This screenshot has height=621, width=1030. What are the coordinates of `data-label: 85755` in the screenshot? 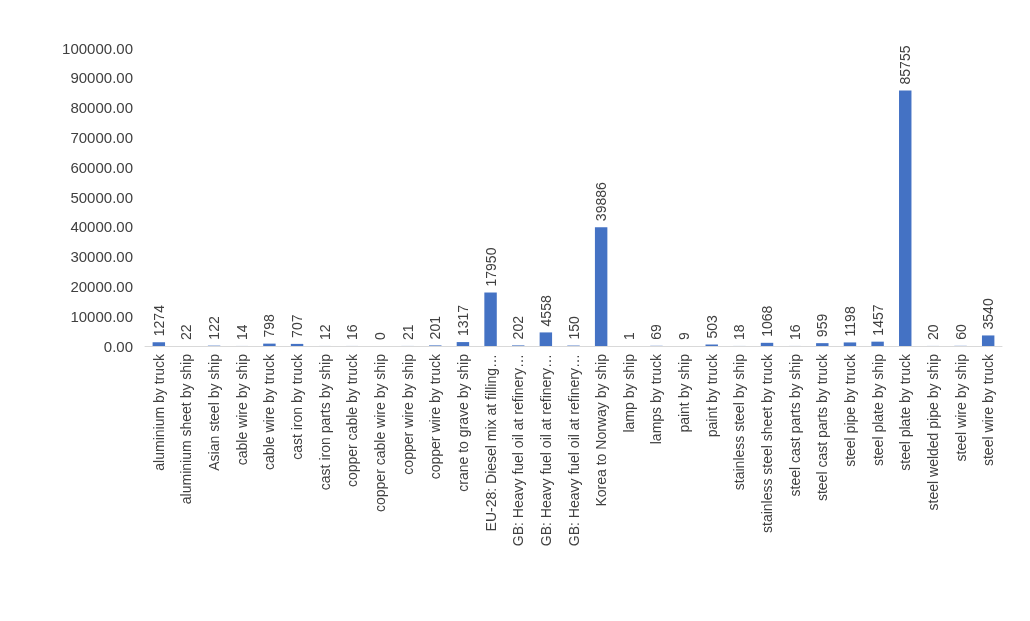 It's located at (905, 65).